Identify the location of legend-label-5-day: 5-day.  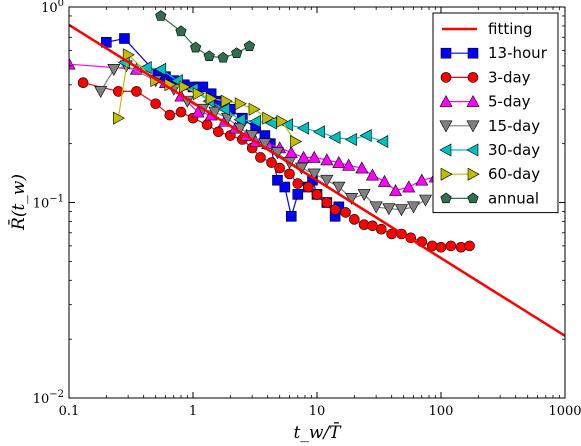
(509, 102).